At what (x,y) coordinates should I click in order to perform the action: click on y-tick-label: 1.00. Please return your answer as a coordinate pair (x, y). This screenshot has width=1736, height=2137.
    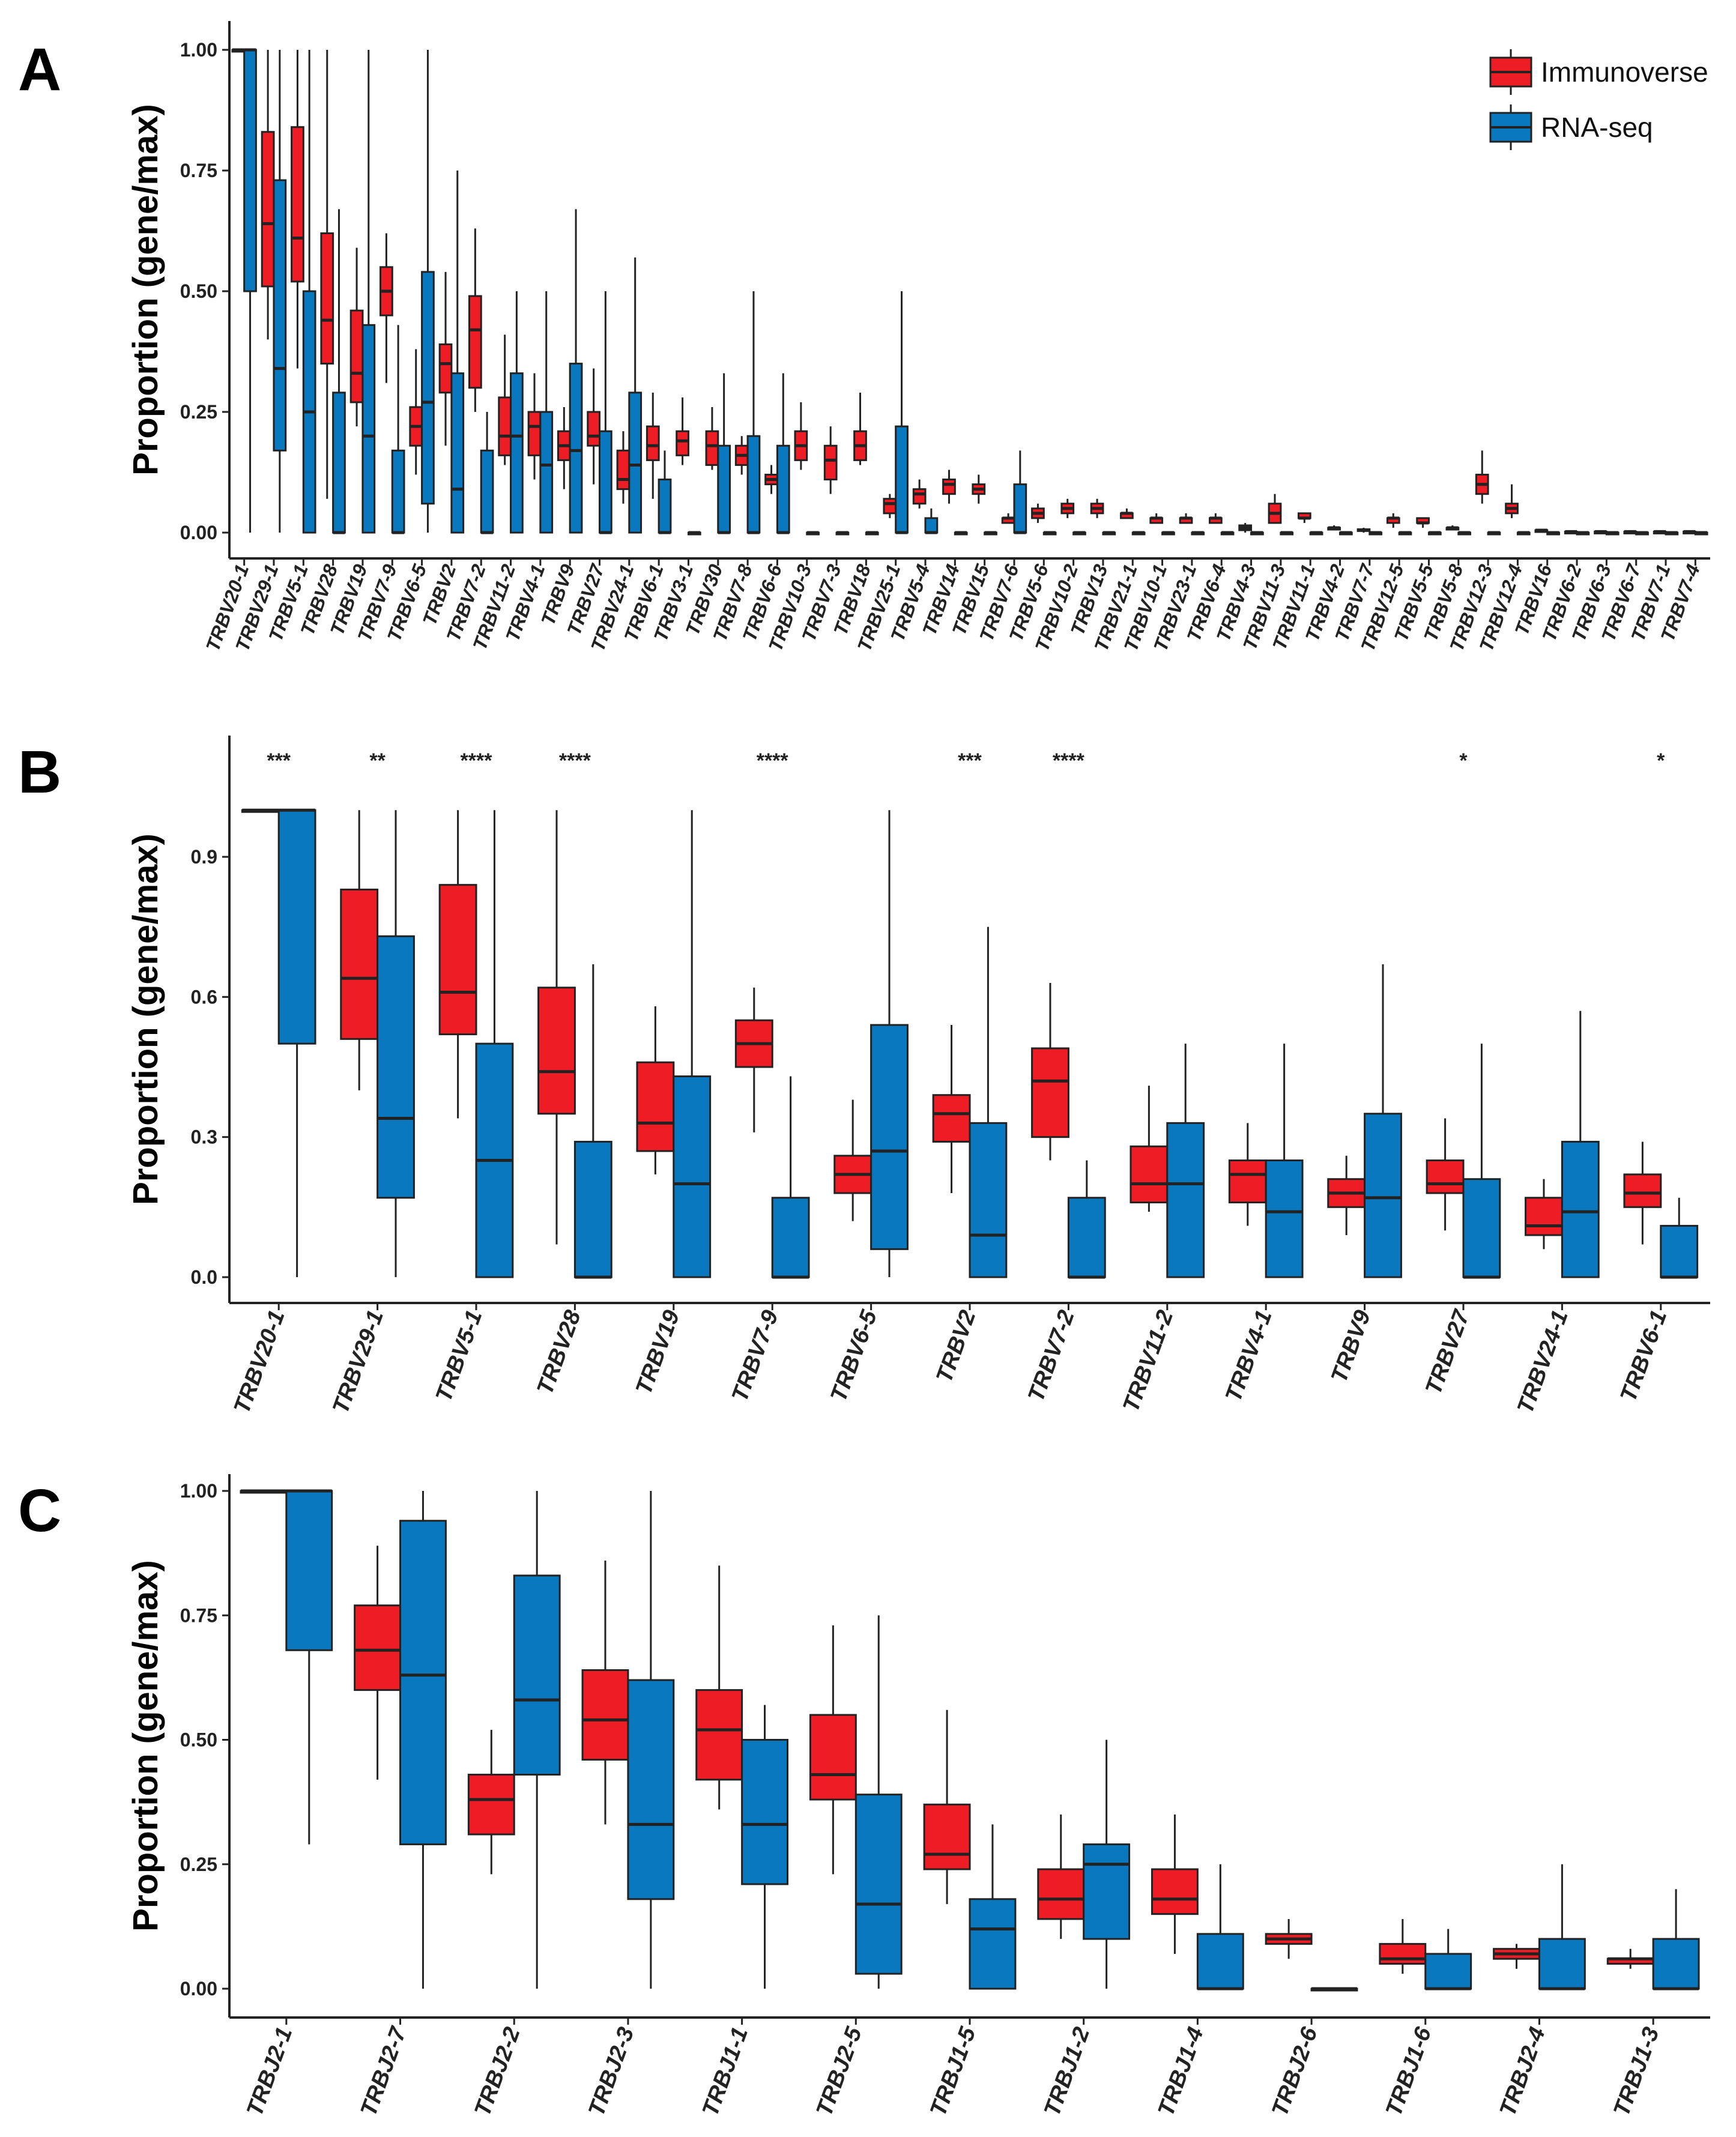
    Looking at the image, I should click on (198, 1491).